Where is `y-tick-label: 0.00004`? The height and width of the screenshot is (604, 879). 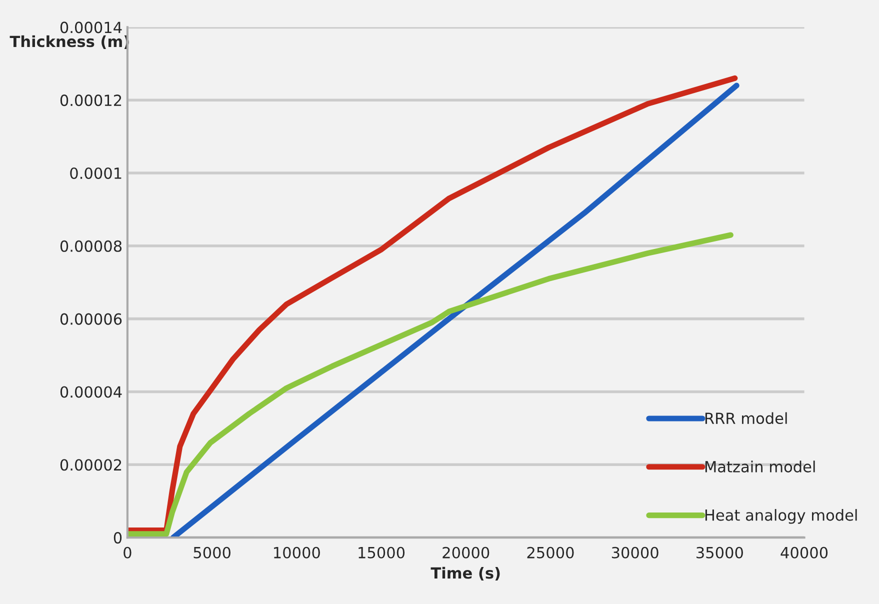 y-tick-label: 0.00004 is located at coordinates (91, 392).